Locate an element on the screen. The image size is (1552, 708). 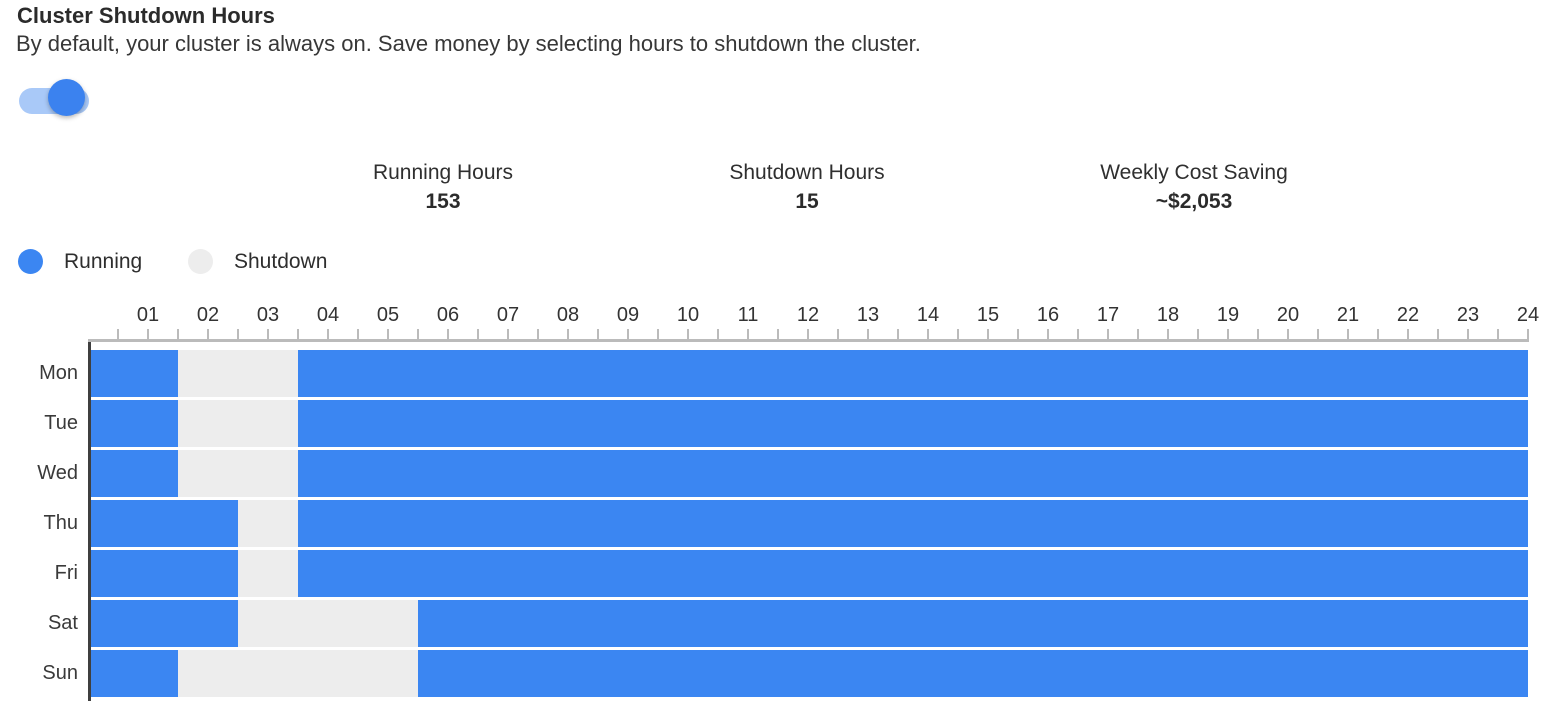
hour-label-20: 20 is located at coordinates (1288, 315).